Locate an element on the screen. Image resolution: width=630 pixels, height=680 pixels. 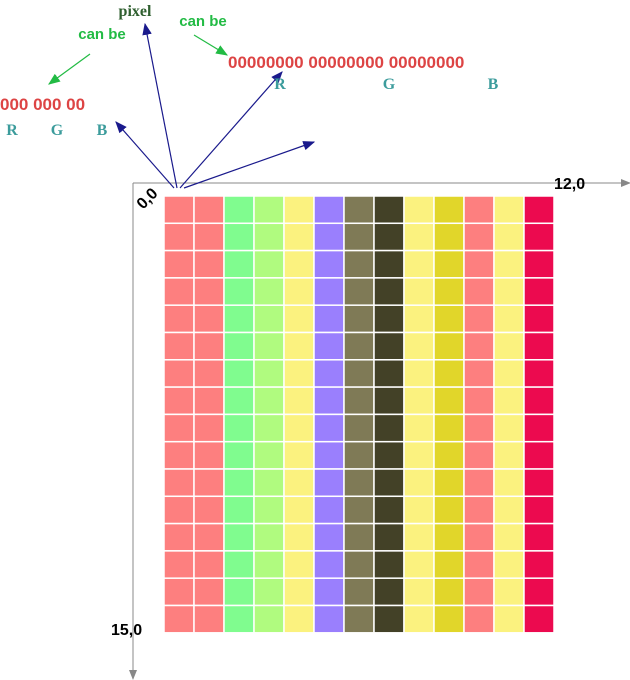
pixel-arrows is located at coordinates (215, 105).